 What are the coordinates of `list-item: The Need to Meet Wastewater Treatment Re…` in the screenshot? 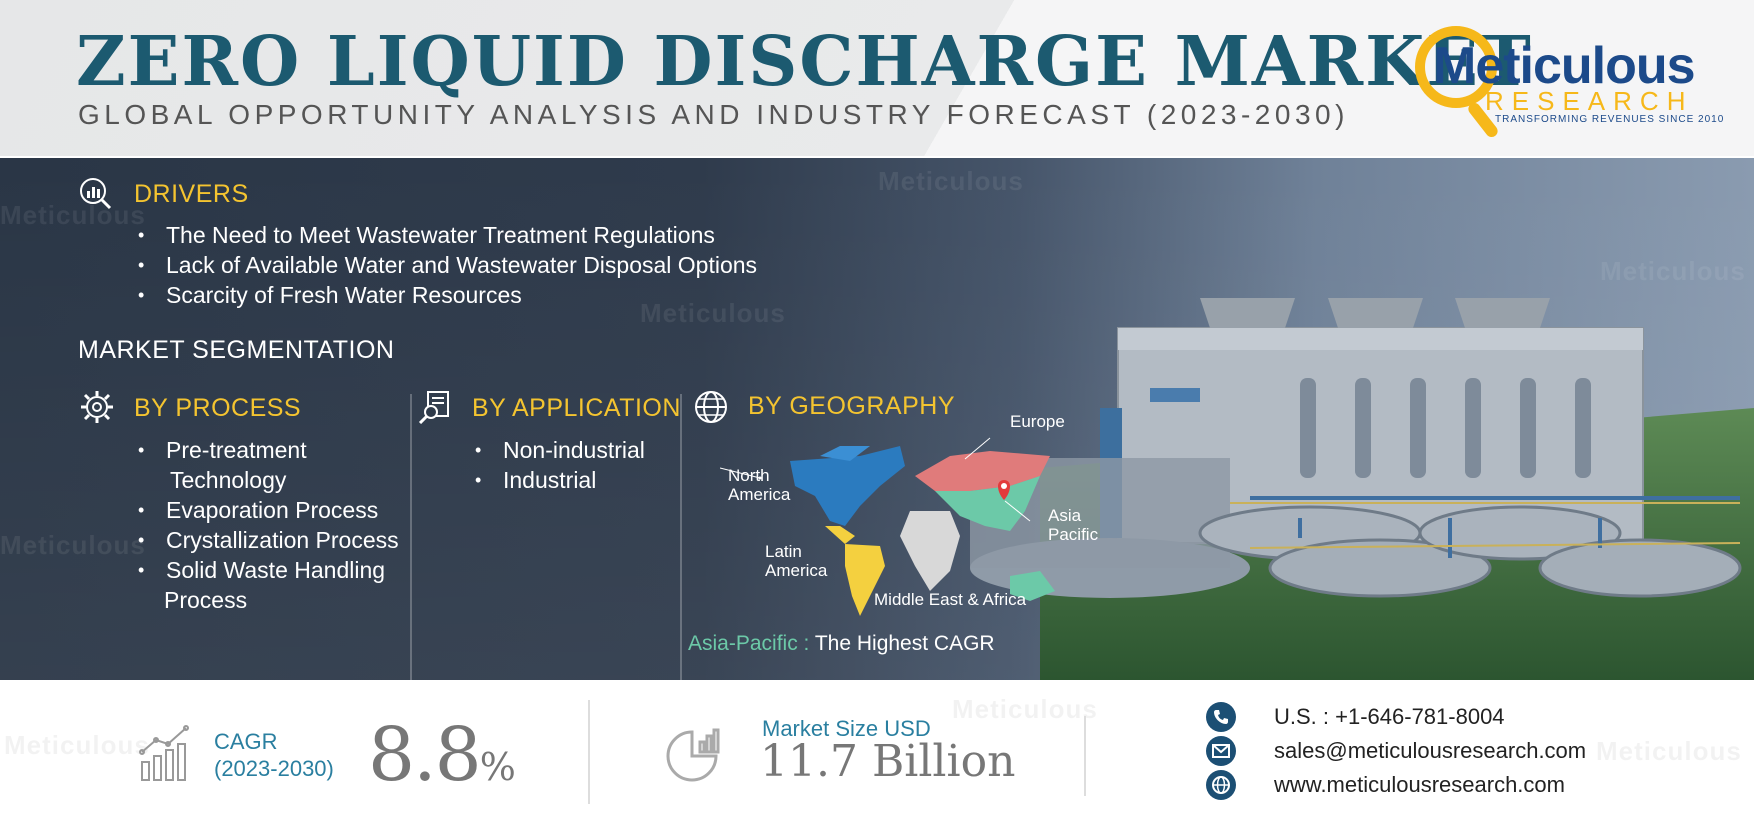 It's located at (445, 235).